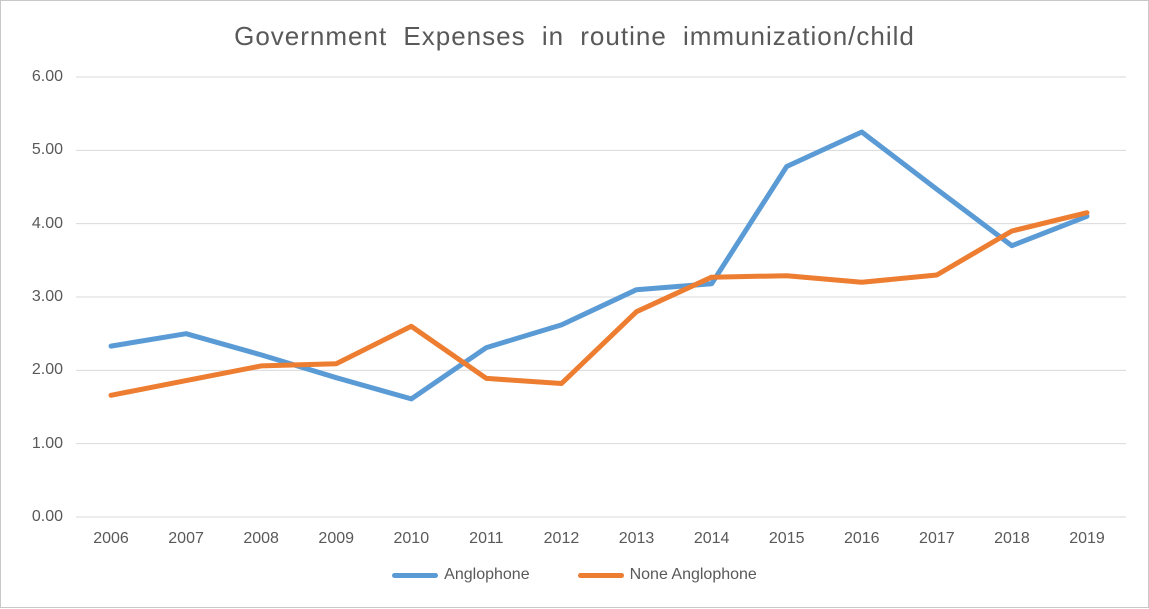  I want to click on anglophone-line-marker, so click(415, 575).